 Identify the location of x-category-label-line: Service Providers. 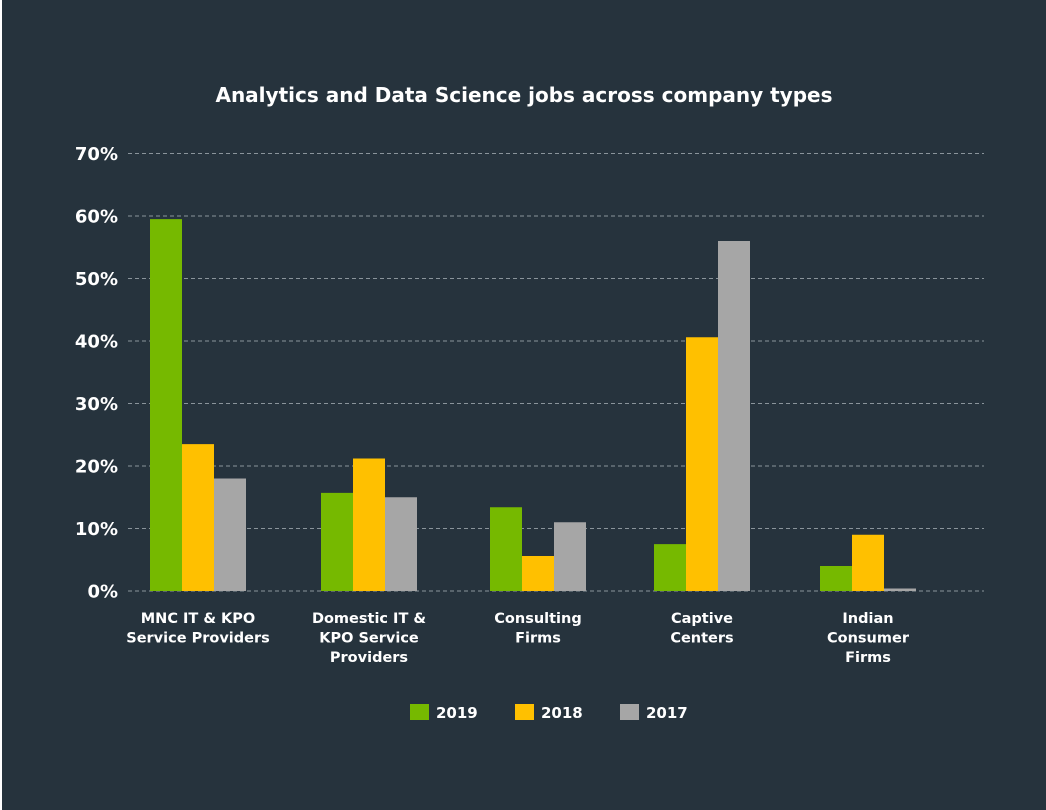
(198, 639).